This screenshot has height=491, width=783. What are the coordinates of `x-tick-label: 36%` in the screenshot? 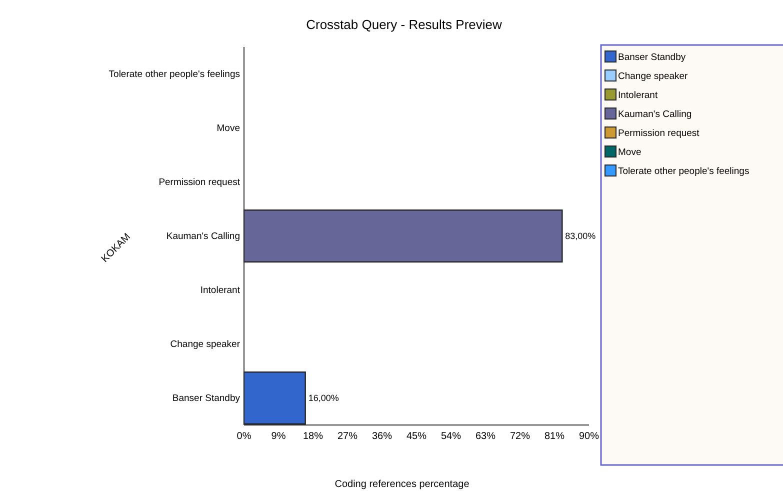 It's located at (382, 436).